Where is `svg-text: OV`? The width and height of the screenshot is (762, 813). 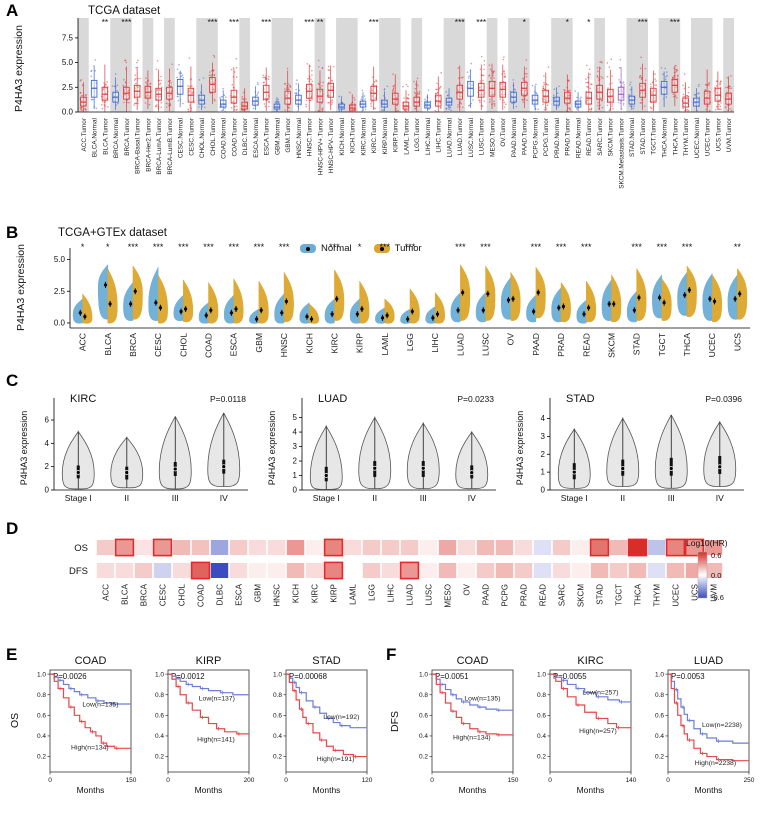 svg-text: OV is located at coordinates (467, 589).